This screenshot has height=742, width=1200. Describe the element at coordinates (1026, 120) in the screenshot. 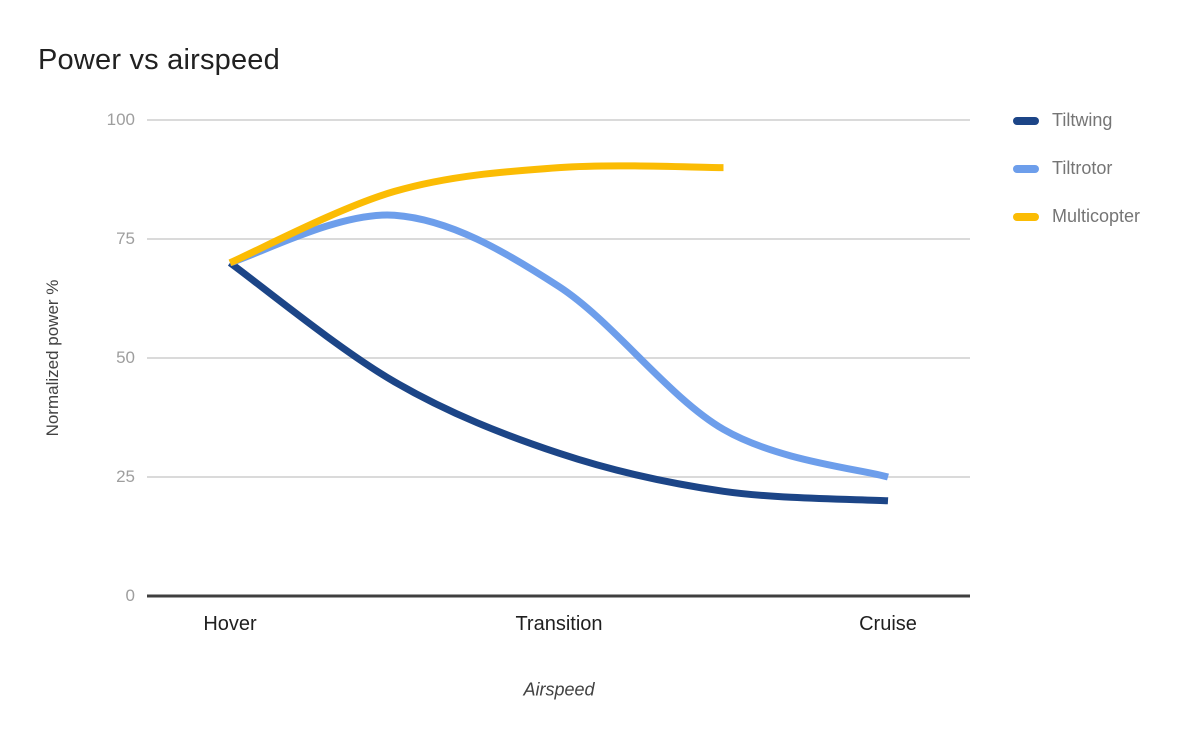

I see `tiltwing-swatch-icon` at that location.